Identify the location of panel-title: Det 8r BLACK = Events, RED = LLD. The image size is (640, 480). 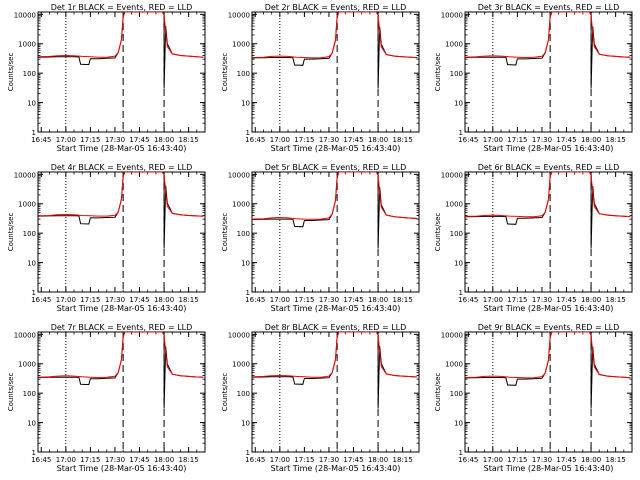
(336, 327).